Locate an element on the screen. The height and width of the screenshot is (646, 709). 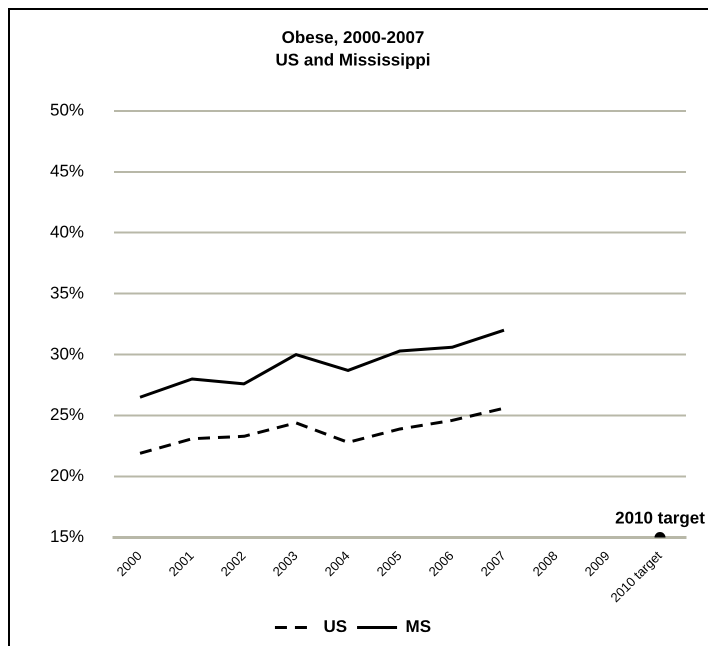
annotation: 2010 target is located at coordinates (660, 518).